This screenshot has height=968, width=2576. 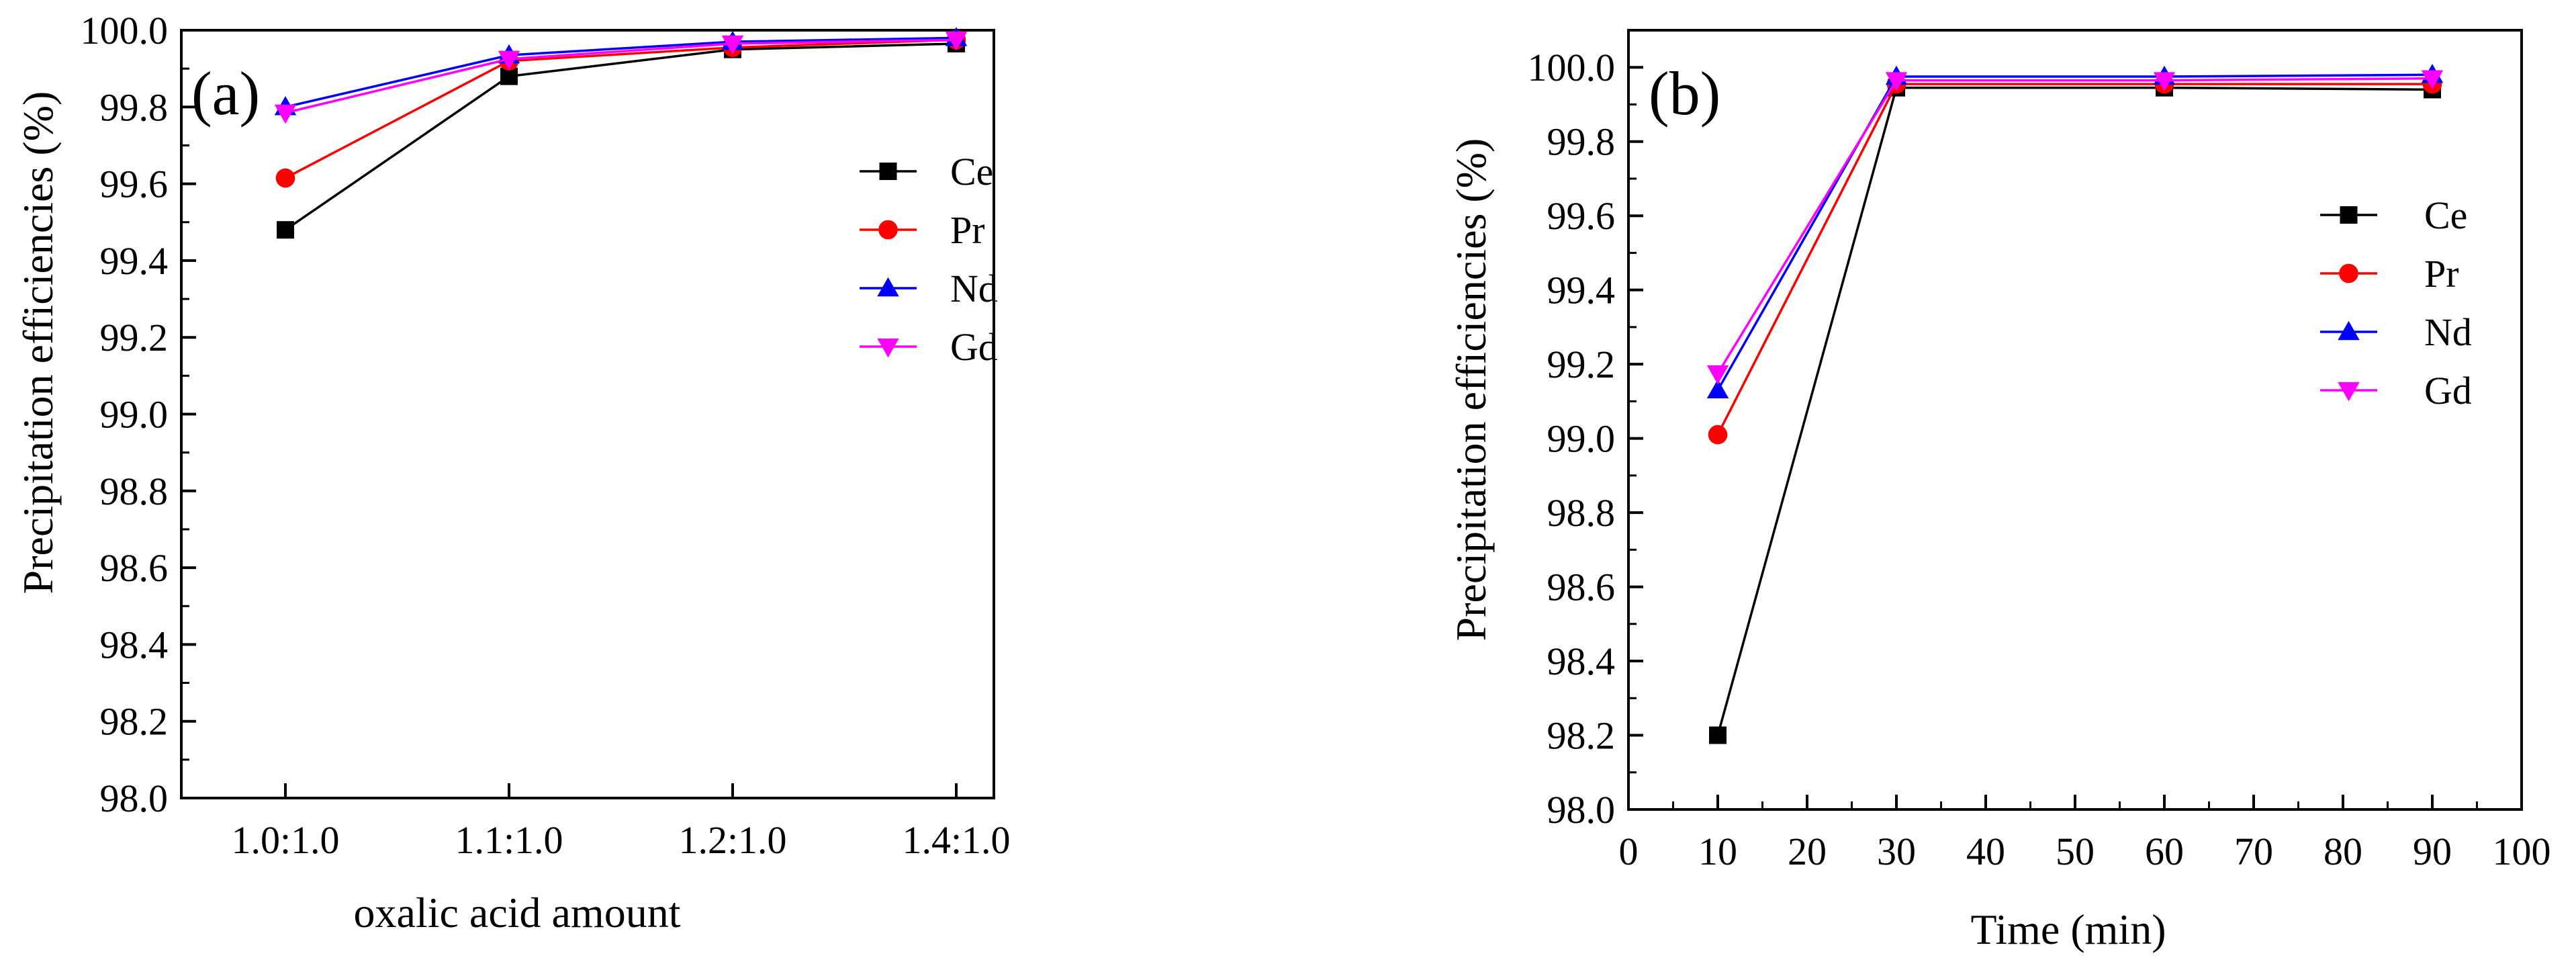 What do you see at coordinates (1572, 67) in the screenshot?
I see `y-tick-label-b: 100.0` at bounding box center [1572, 67].